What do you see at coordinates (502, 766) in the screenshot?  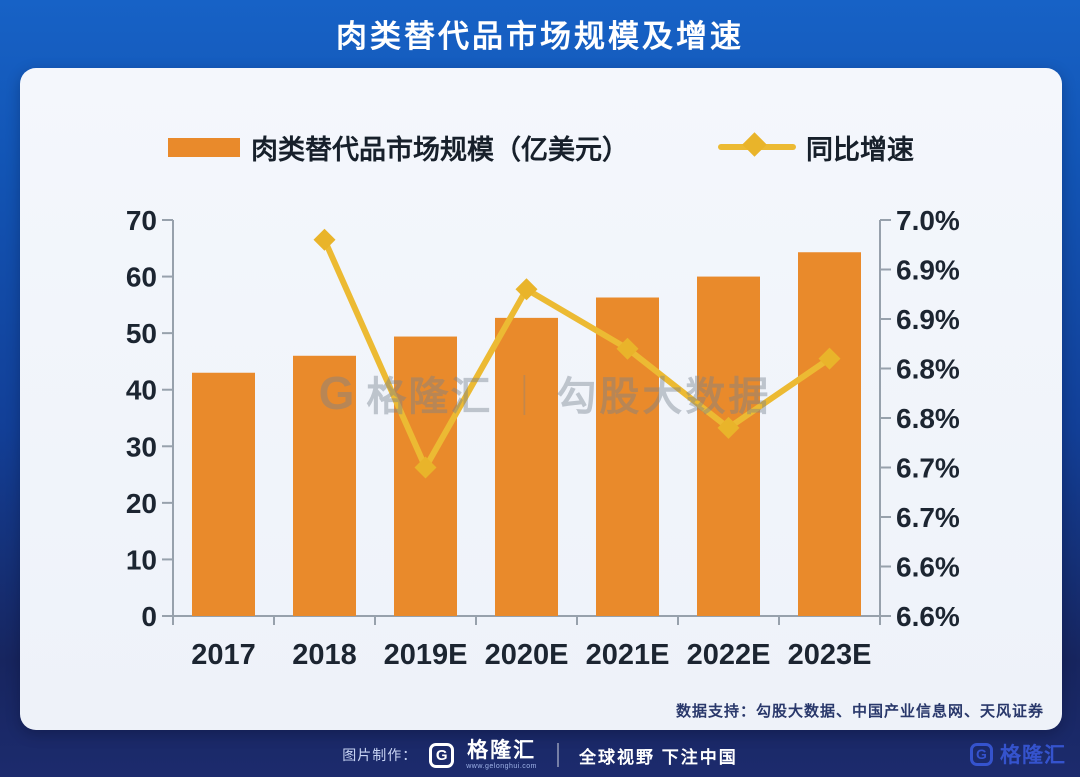 I see `brand-url: www.gelonghui.com` at bounding box center [502, 766].